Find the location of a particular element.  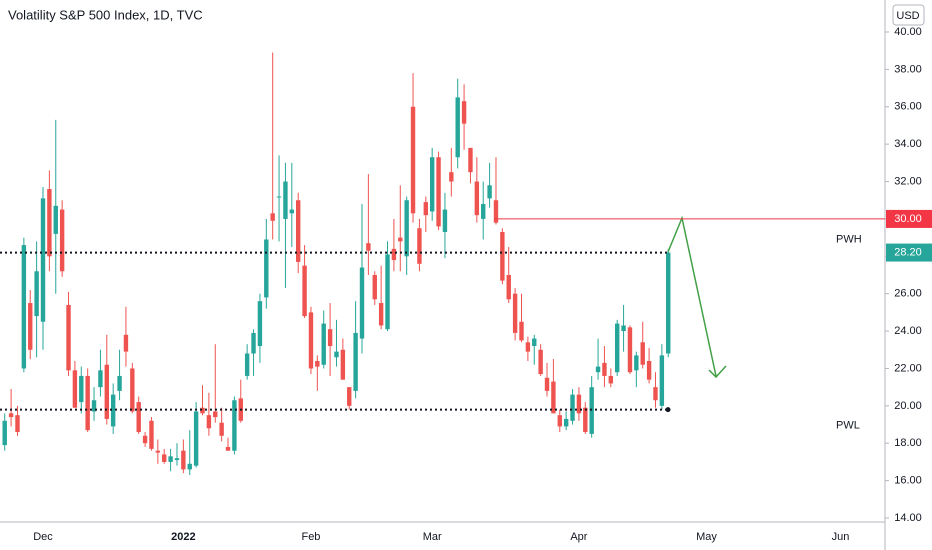

y-tick-label: 32.00 is located at coordinates (908, 181).